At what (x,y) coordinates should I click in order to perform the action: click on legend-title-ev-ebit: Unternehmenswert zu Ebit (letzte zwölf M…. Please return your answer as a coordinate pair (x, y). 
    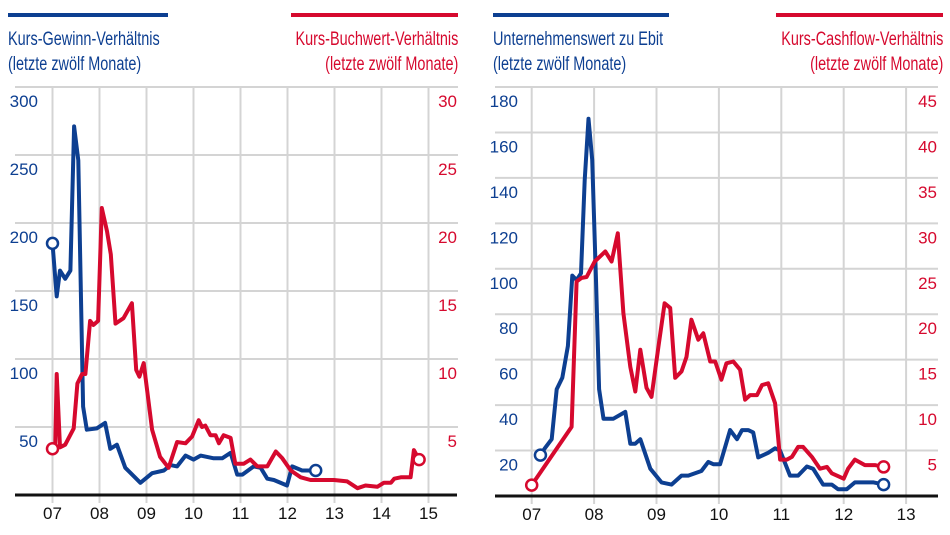
    Looking at the image, I should click on (578, 52).